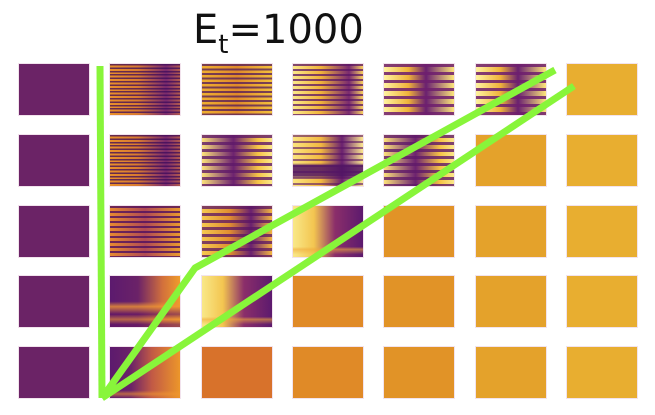 The width and height of the screenshot is (655, 415). Describe the element at coordinates (328, 301) in the screenshot. I see `heatmap-cell-r4-c4` at that location.